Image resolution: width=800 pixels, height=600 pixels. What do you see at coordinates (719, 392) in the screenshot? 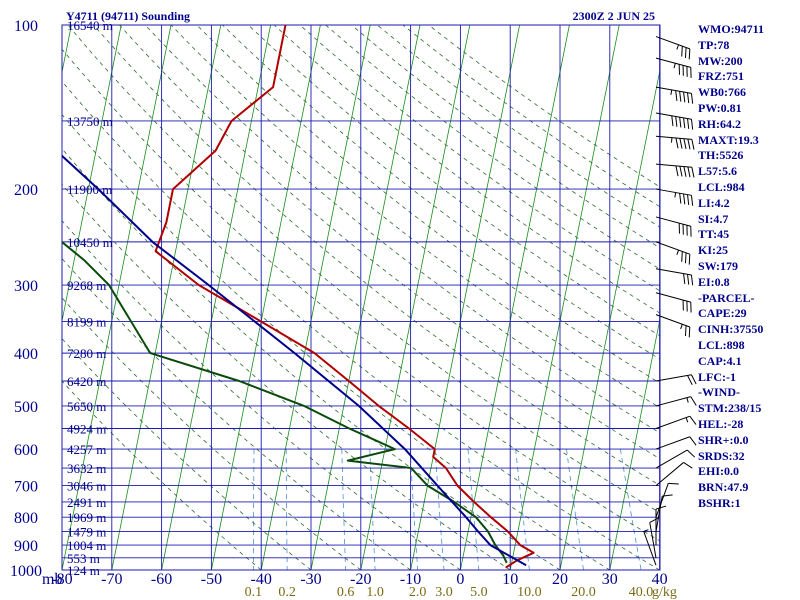
I see `index-entry: -WIND-` at bounding box center [719, 392].